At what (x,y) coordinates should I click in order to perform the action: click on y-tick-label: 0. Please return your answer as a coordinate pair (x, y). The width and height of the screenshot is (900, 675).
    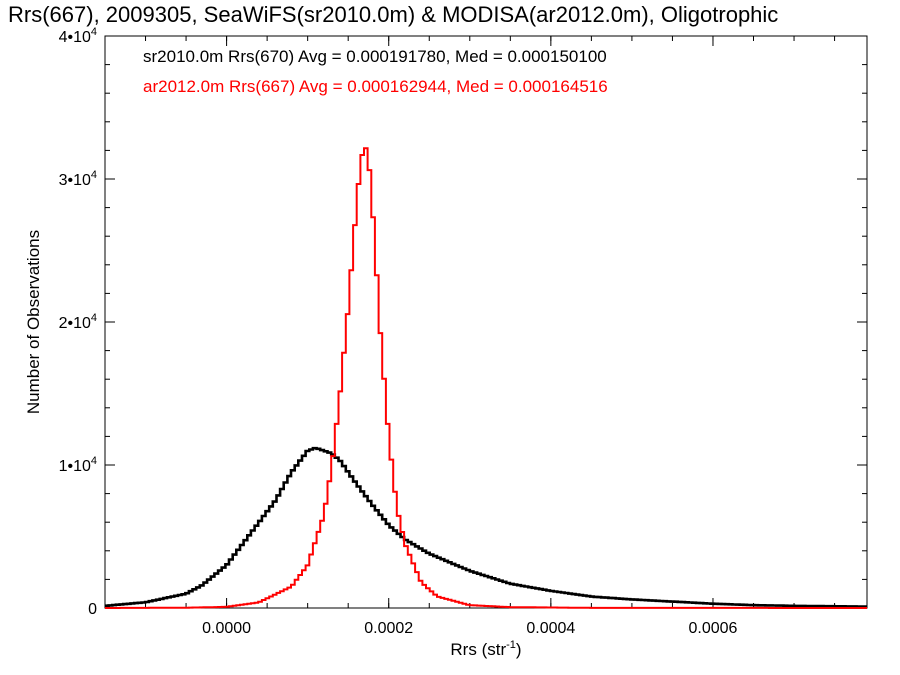
    Looking at the image, I should click on (92, 609).